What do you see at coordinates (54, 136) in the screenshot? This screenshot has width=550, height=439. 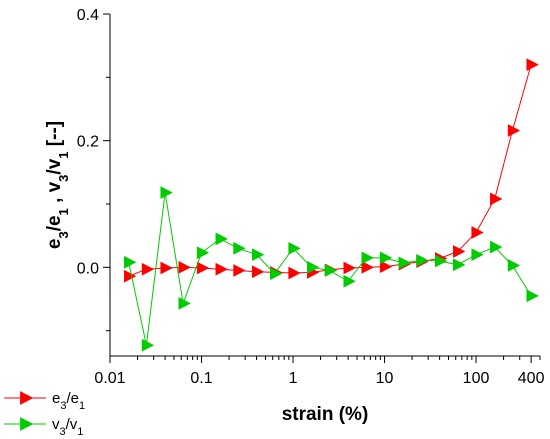 I see `y-axis-title-part: [--]` at bounding box center [54, 136].